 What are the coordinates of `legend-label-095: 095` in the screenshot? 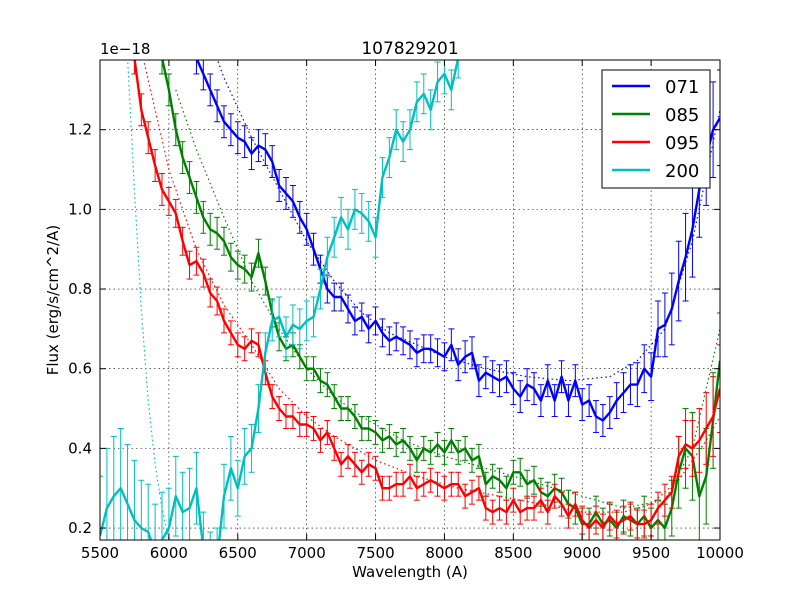 It's located at (682, 143).